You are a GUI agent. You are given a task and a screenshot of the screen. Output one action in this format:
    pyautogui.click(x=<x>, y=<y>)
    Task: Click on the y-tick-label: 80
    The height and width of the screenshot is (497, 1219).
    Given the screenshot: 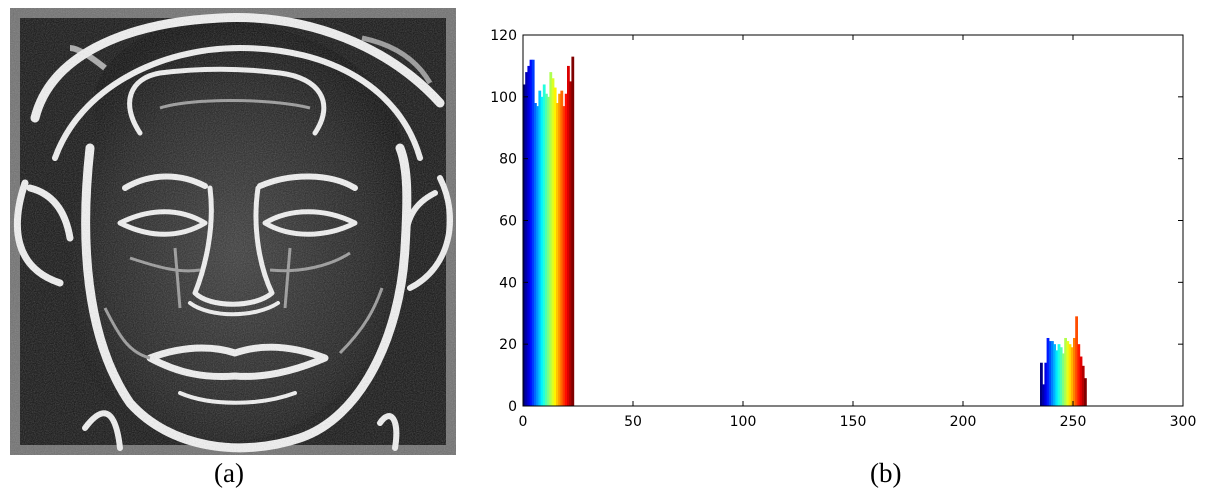 What is the action you would take?
    pyautogui.click(x=508, y=160)
    